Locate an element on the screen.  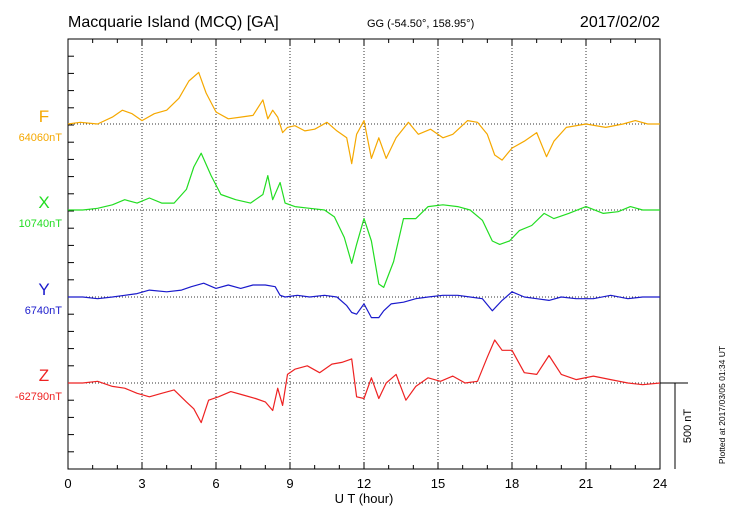
x-tick-label: 9 is located at coordinates (289, 483).